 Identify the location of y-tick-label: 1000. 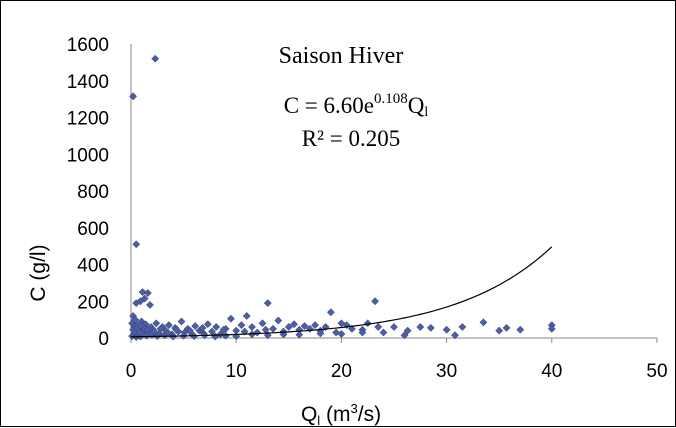
(88, 155).